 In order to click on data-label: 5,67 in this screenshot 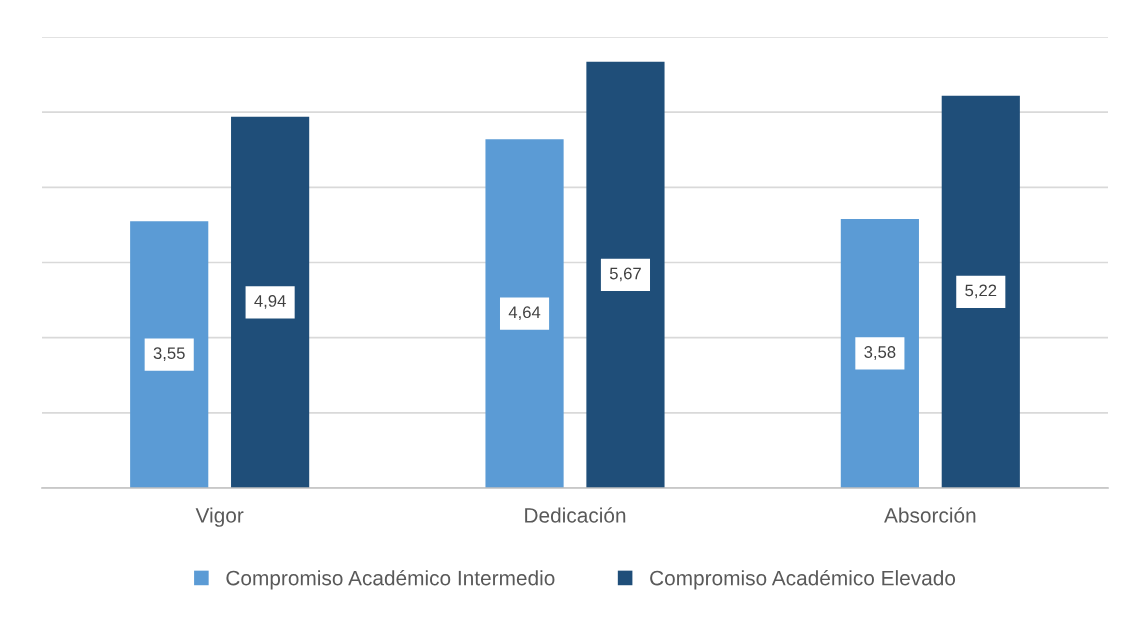, I will do `click(625, 274)`.